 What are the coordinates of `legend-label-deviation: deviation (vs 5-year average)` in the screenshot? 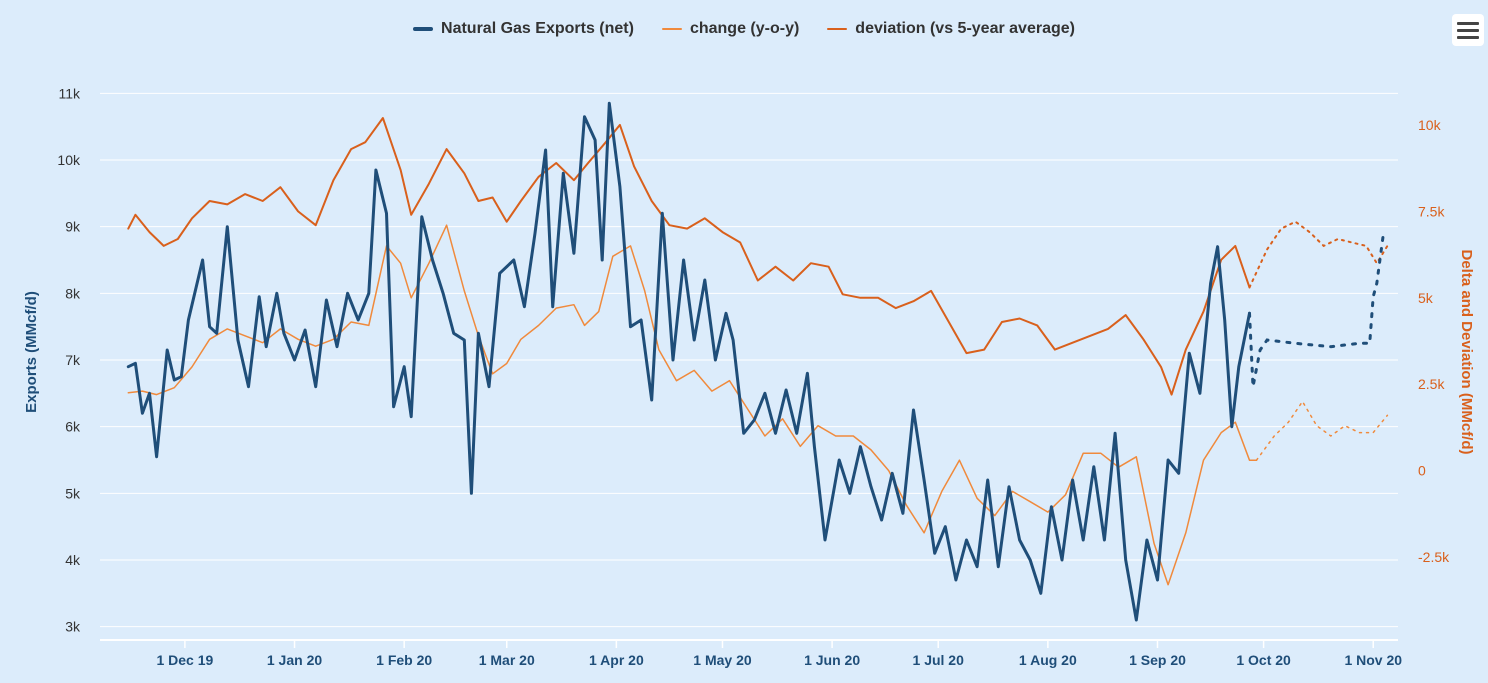 It's located at (965, 28).